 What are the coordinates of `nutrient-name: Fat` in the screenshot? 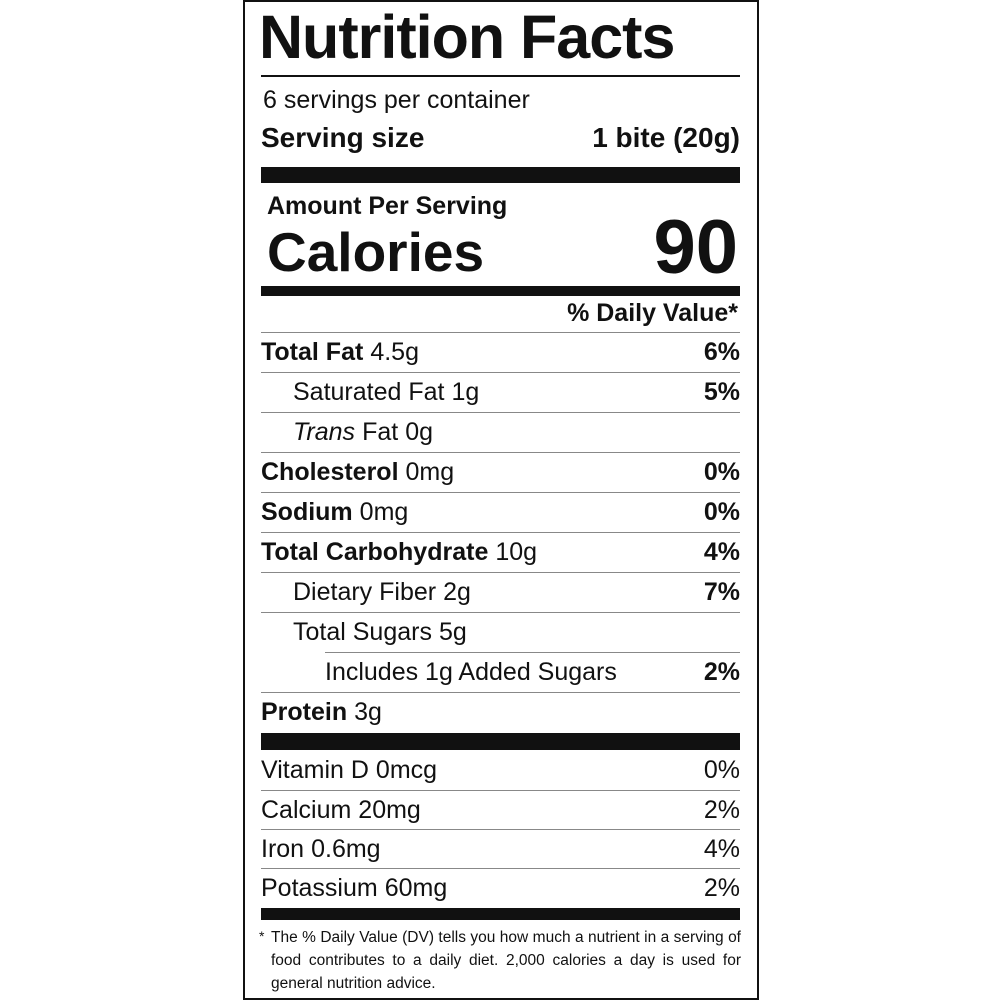 It's located at (380, 432).